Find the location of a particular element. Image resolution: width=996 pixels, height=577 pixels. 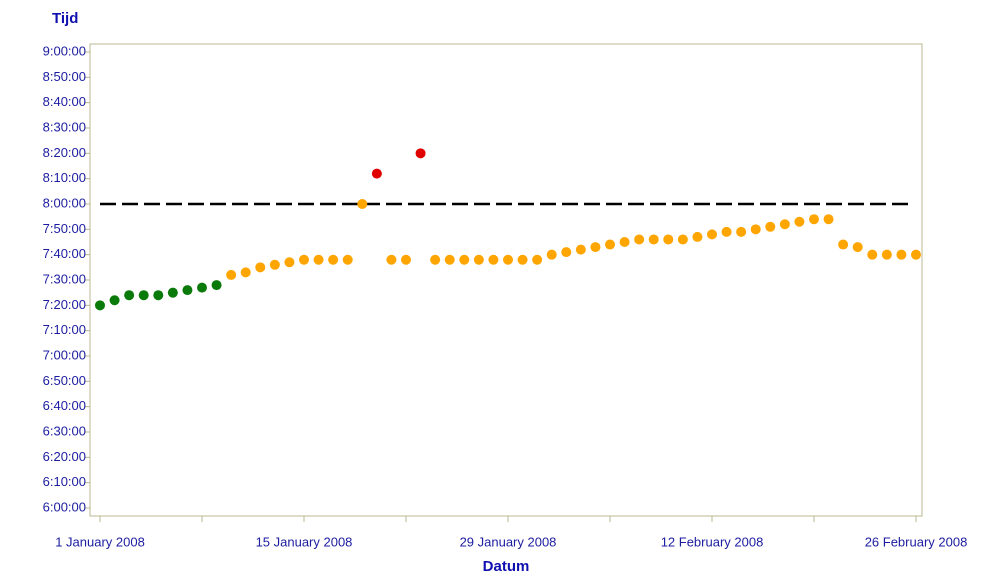

y-tick-label: 6:00:00 is located at coordinates (64, 506).